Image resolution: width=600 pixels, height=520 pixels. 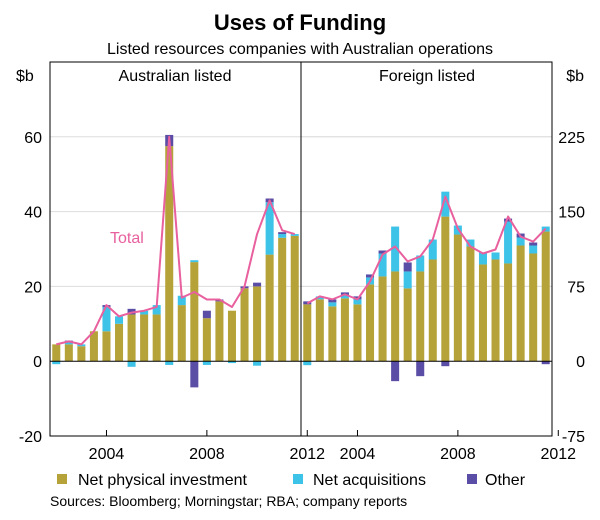 What do you see at coordinates (558, 454) in the screenshot?
I see `fl-x-tick-label: 2012` at bounding box center [558, 454].